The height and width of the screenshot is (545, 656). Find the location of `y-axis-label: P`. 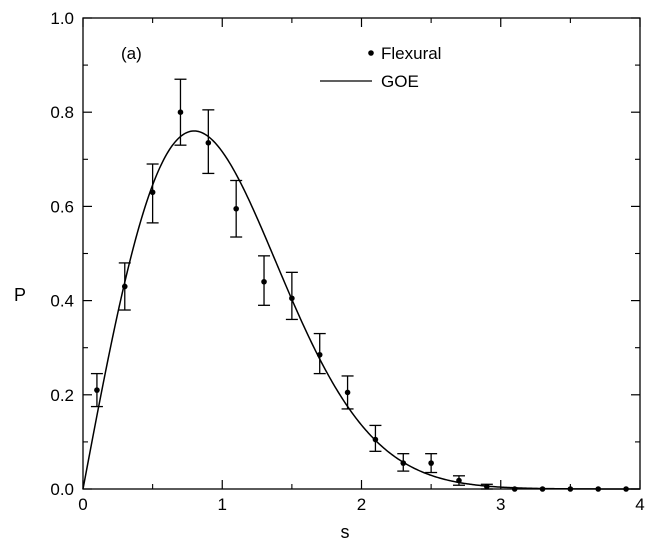

y-axis-label: P is located at coordinates (20, 295).